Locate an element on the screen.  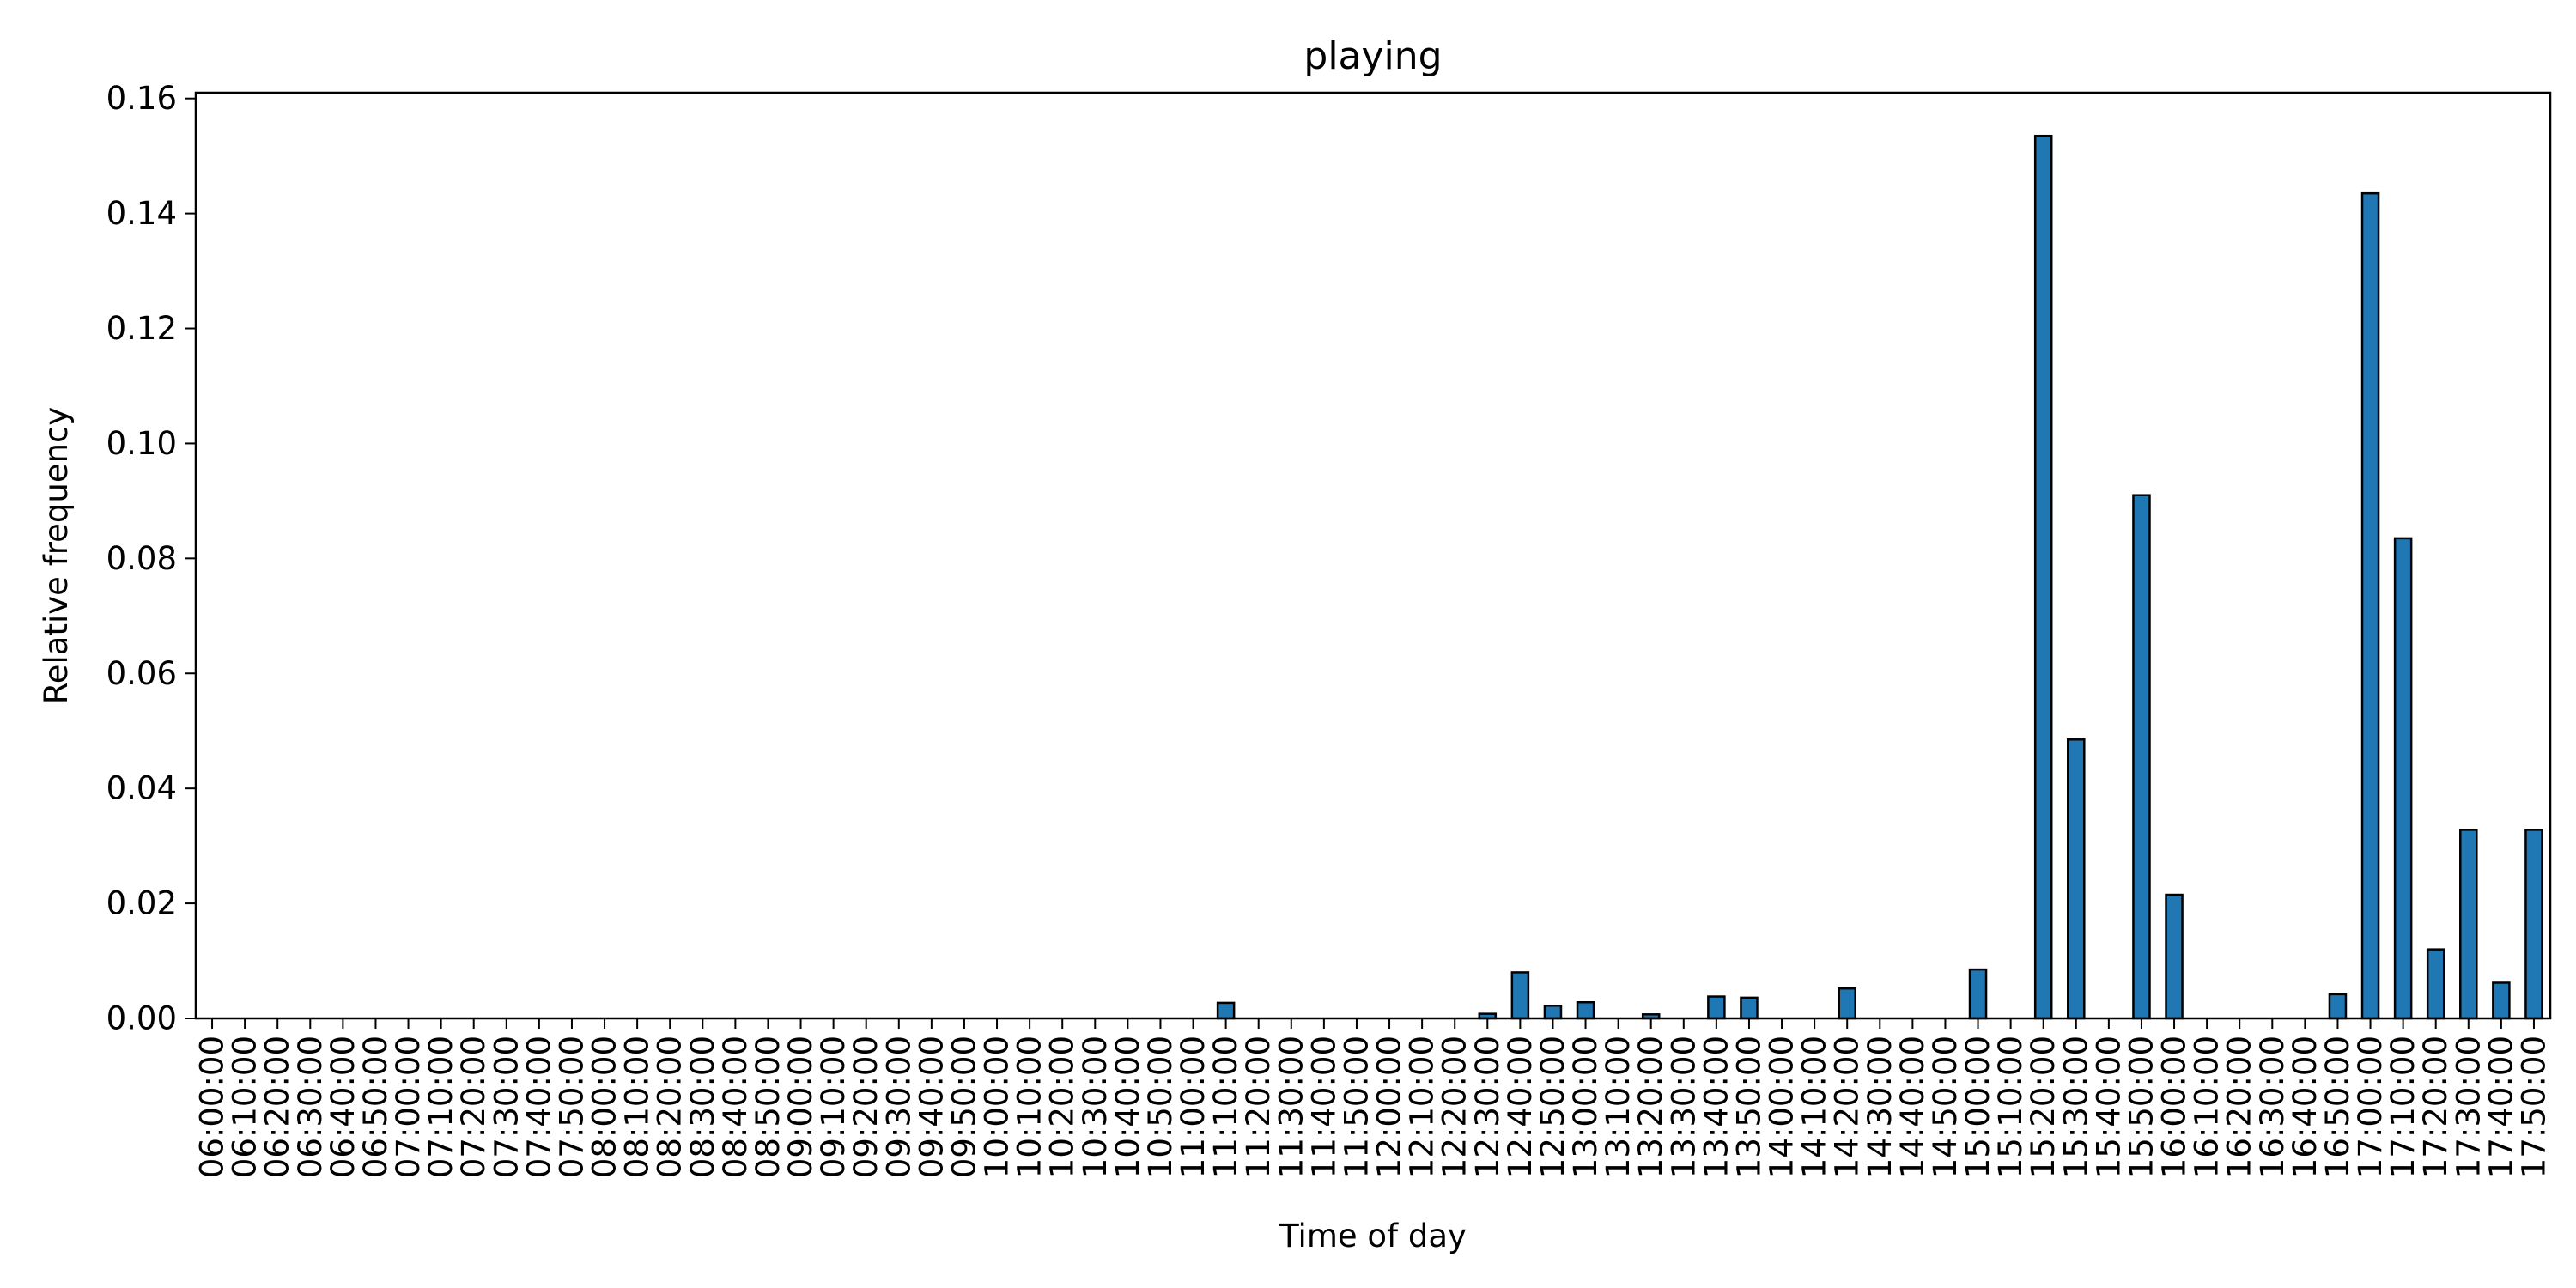
x-tick-label: 14:10:00 is located at coordinates (1814, 1107).